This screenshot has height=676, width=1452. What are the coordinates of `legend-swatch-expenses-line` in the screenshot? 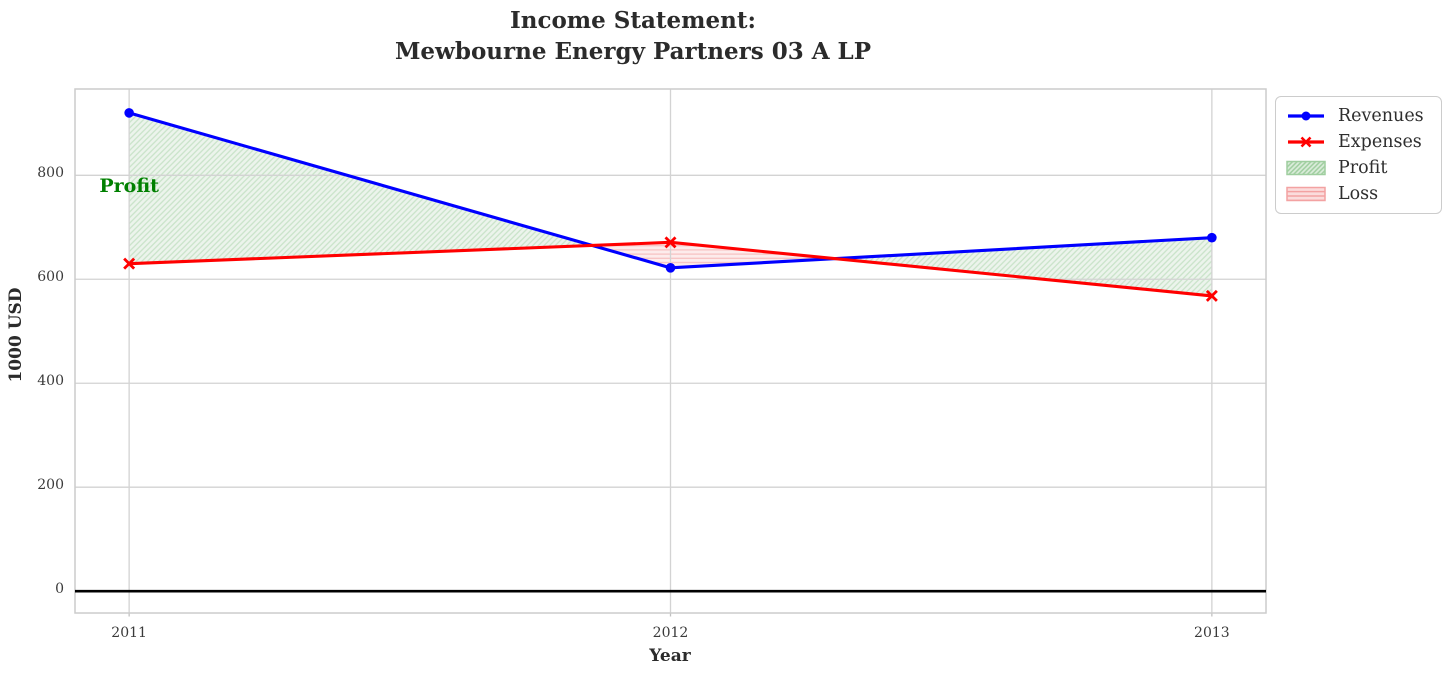 It's located at (1306, 142).